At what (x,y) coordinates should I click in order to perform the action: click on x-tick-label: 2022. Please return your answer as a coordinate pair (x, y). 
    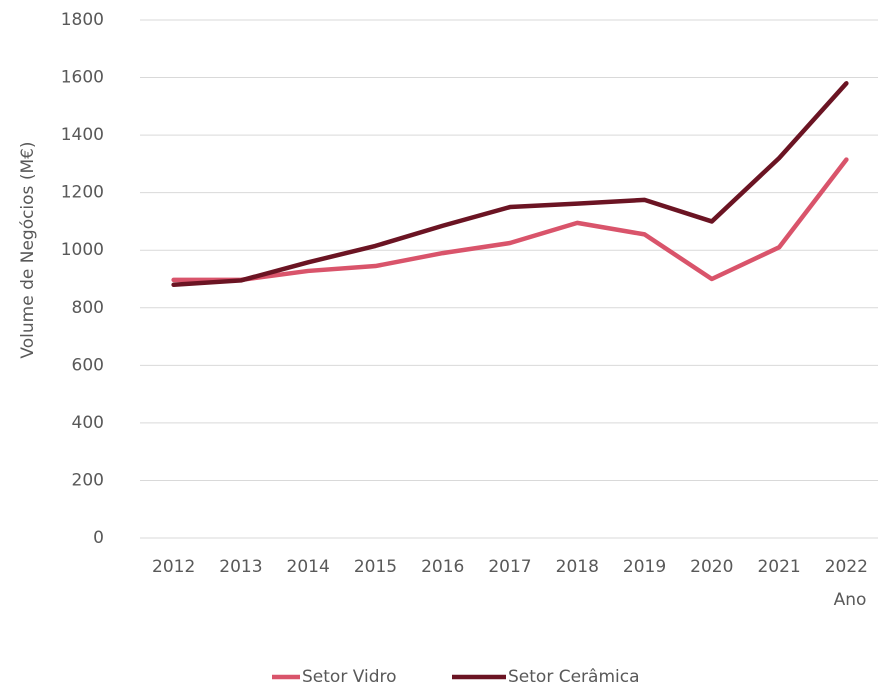
    Looking at the image, I should click on (846, 567).